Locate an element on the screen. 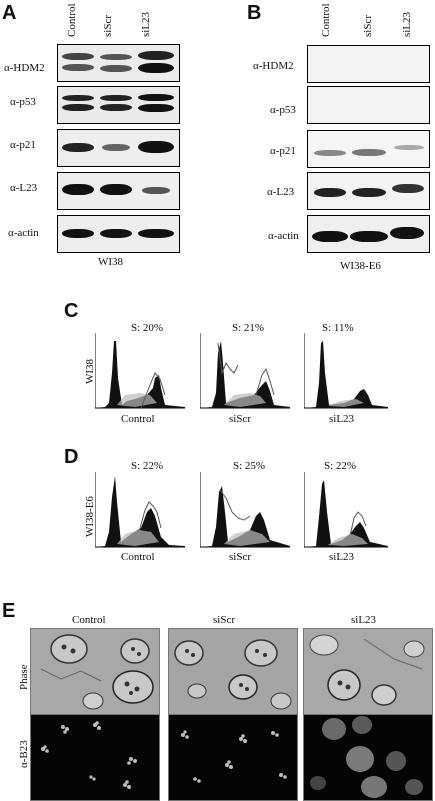 The height and width of the screenshot is (801, 435). panel-b-ab-p21: α-p21 is located at coordinates (283, 151).